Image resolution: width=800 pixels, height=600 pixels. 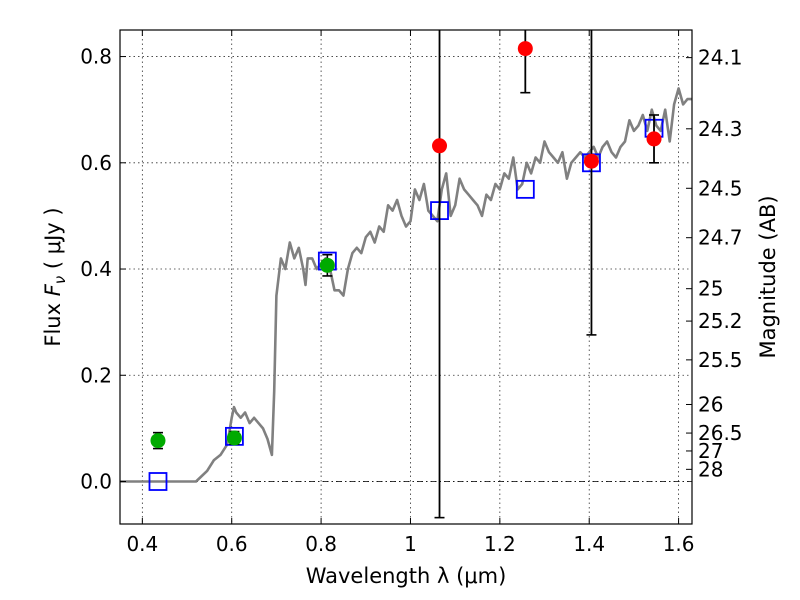 What do you see at coordinates (96, 482) in the screenshot?
I see `y-tick-label: 0.0` at bounding box center [96, 482].